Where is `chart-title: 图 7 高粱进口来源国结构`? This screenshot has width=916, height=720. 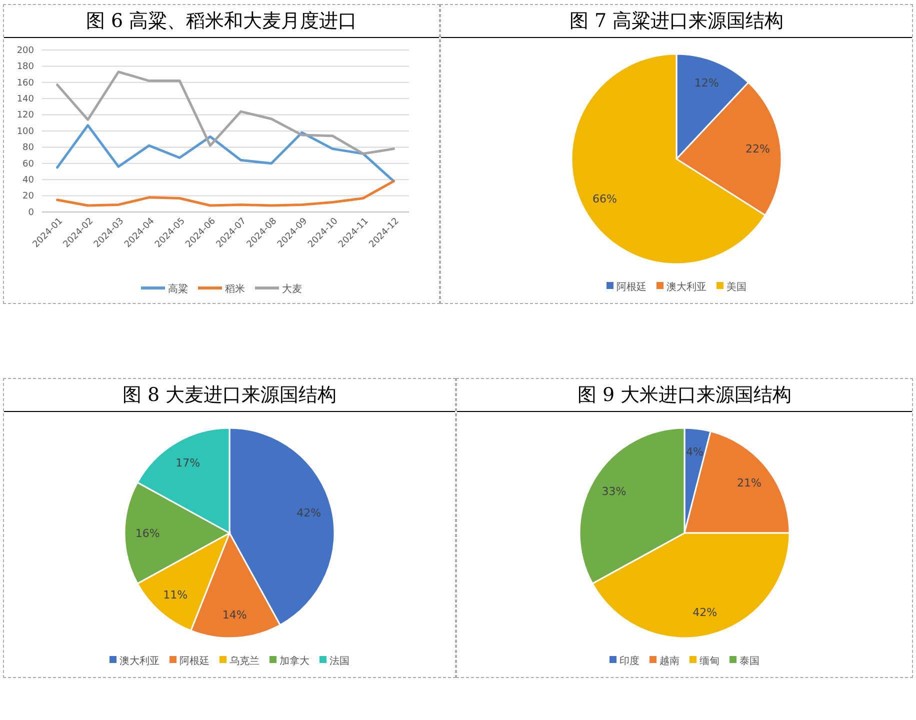 chart-title: 图 7 高粱进口来源国结构 is located at coordinates (676, 21).